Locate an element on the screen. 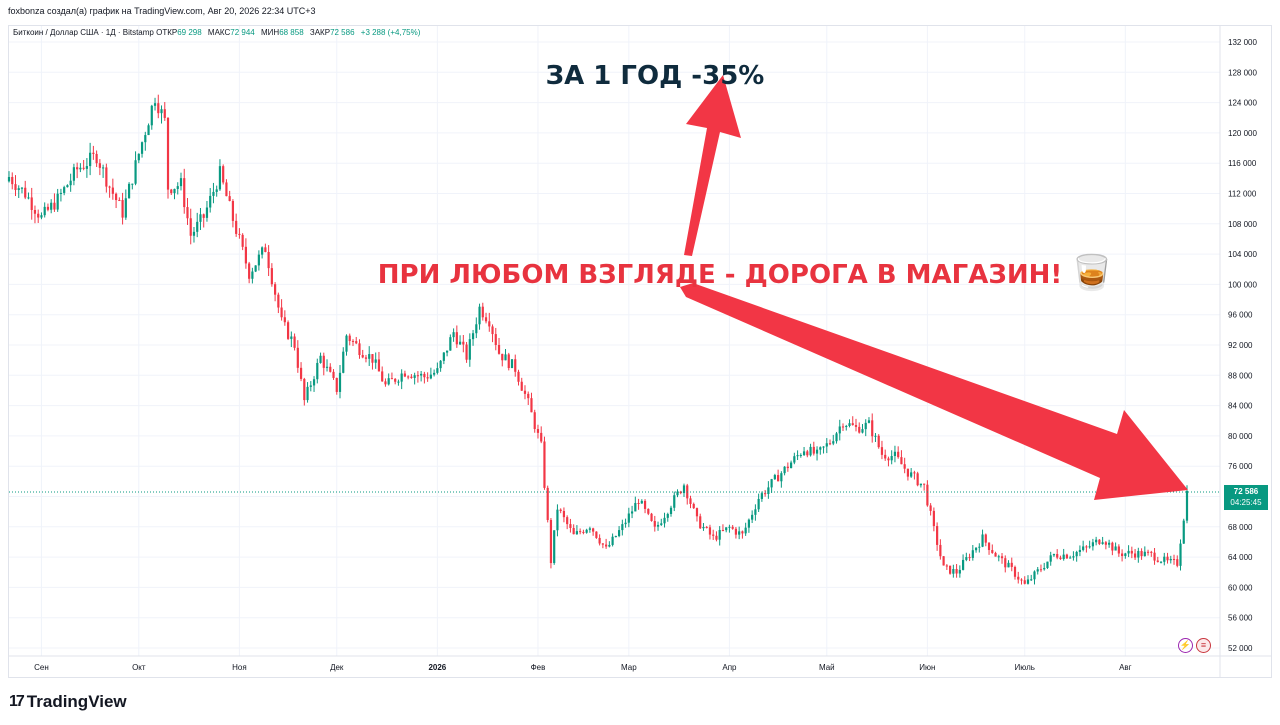  brand-name: TradingView is located at coordinates (76, 701).